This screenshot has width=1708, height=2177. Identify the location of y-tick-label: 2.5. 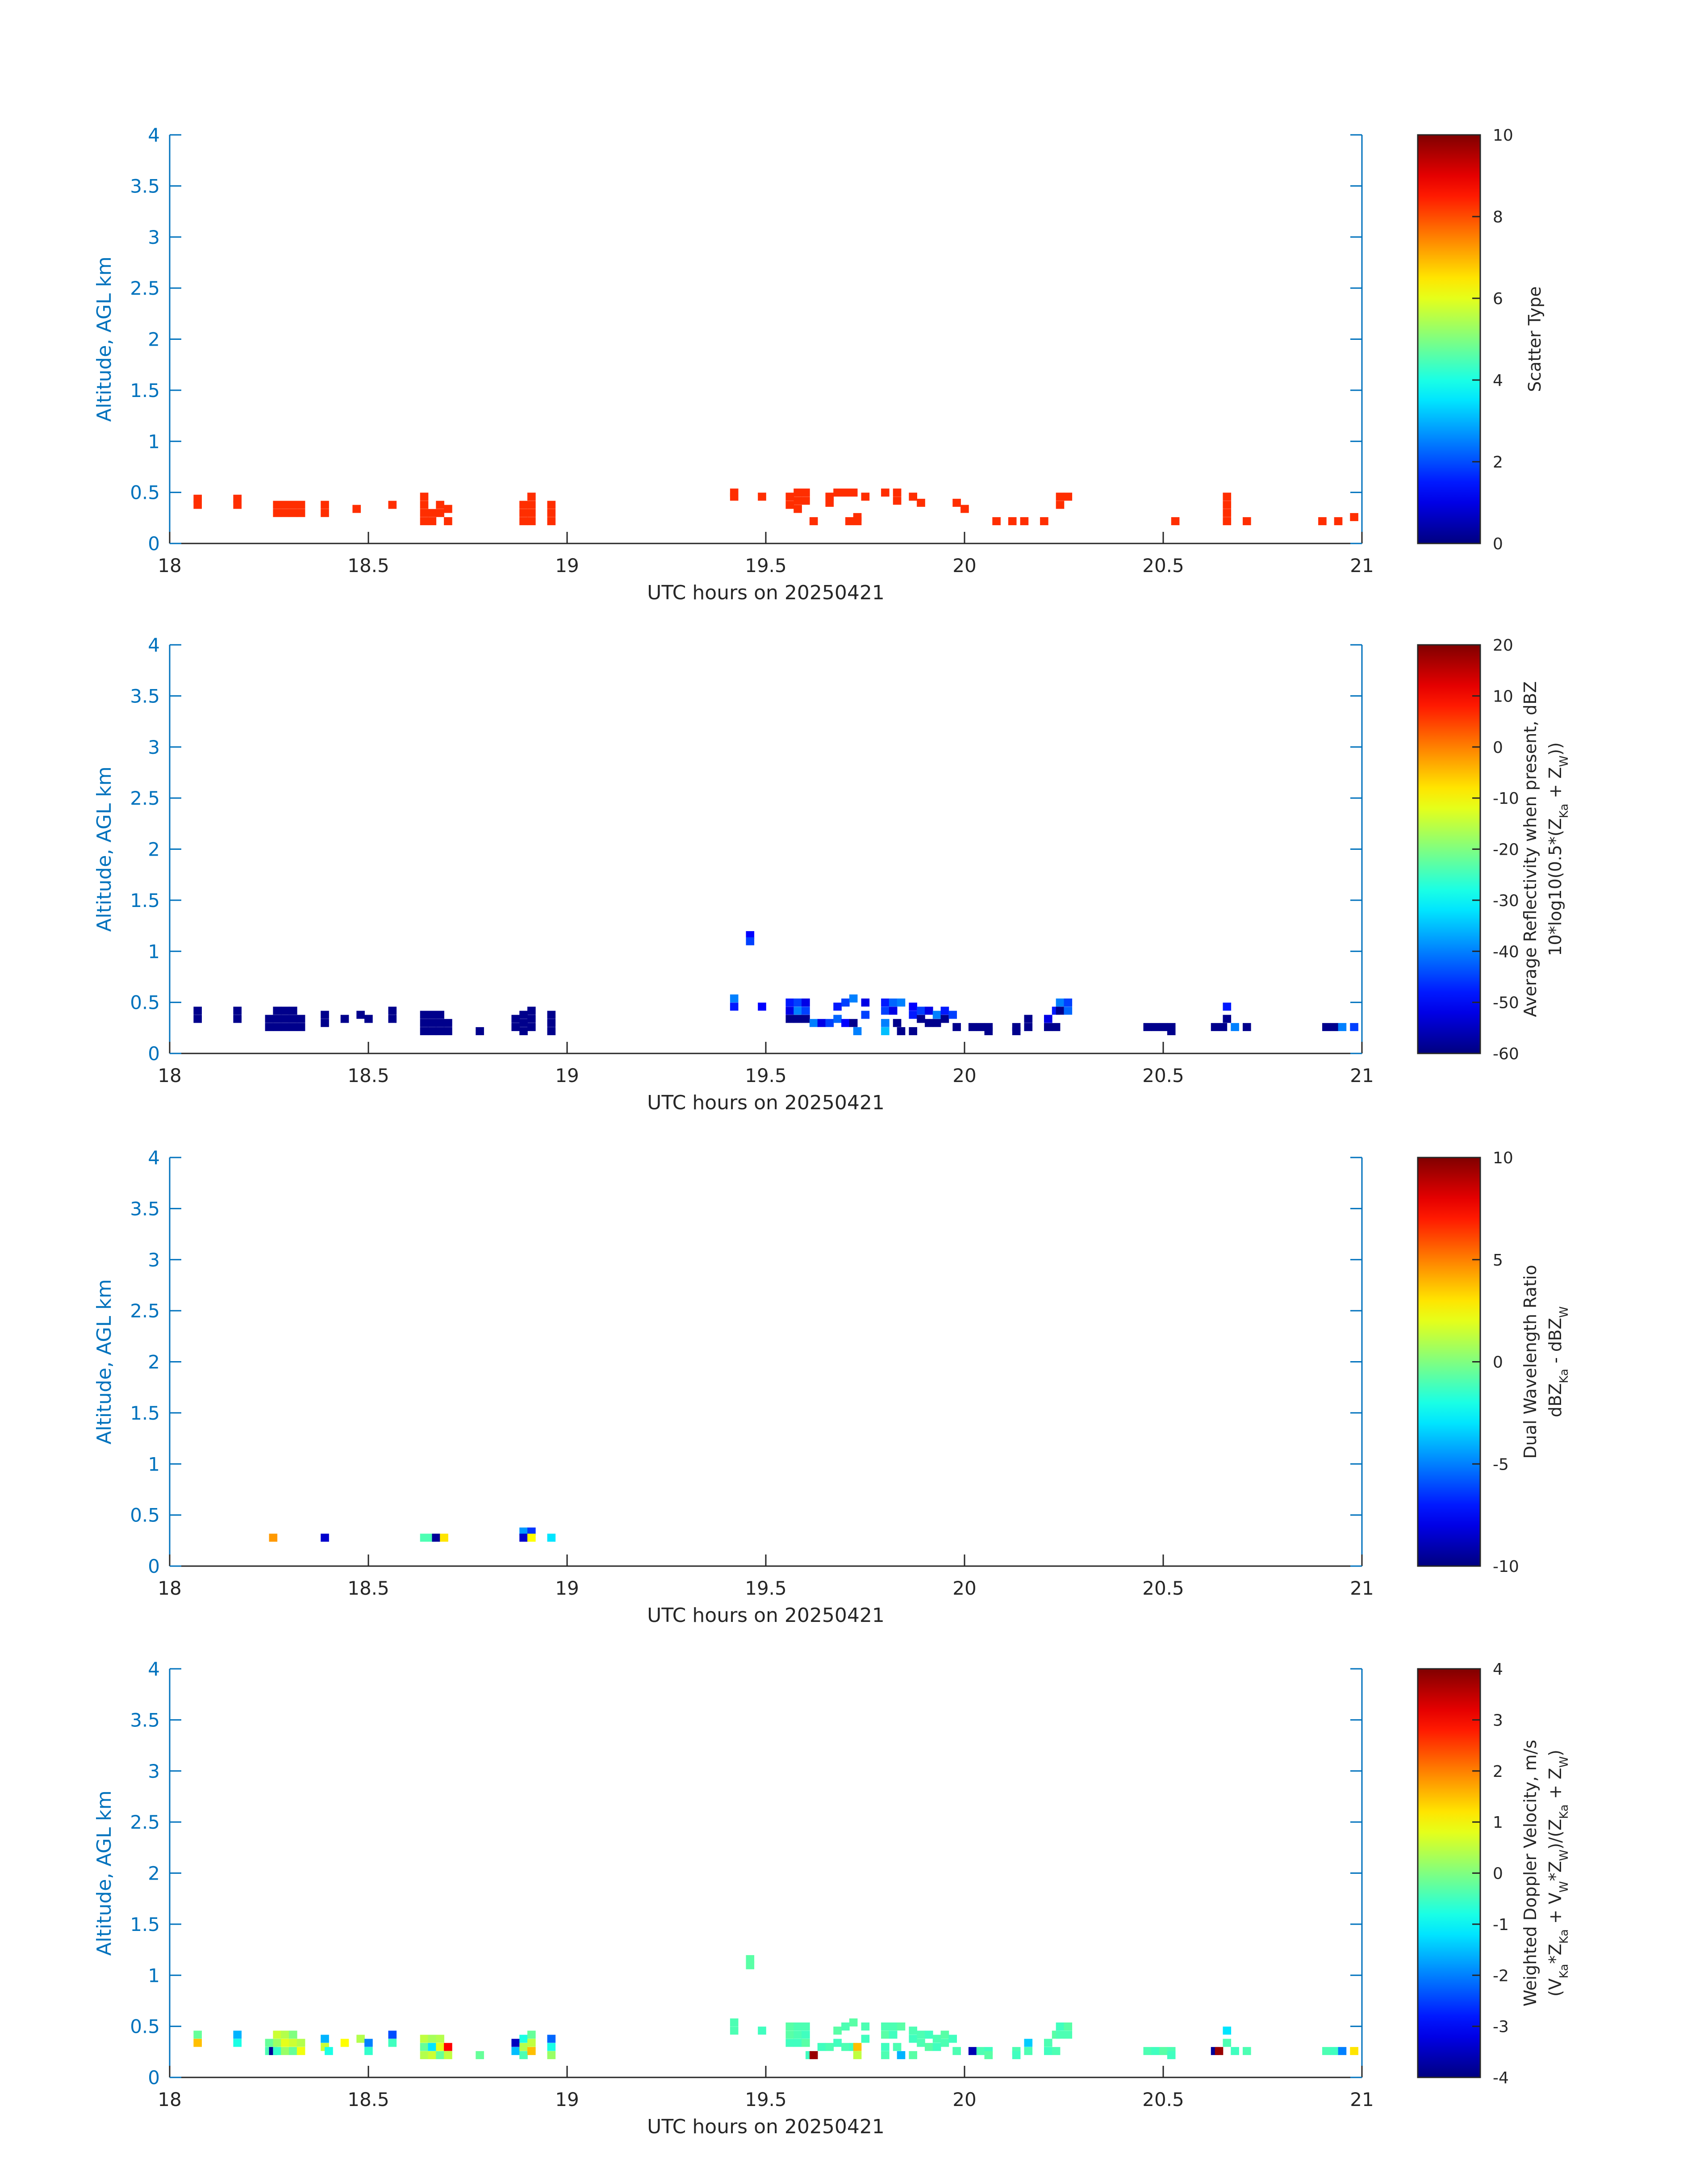
(145, 1311).